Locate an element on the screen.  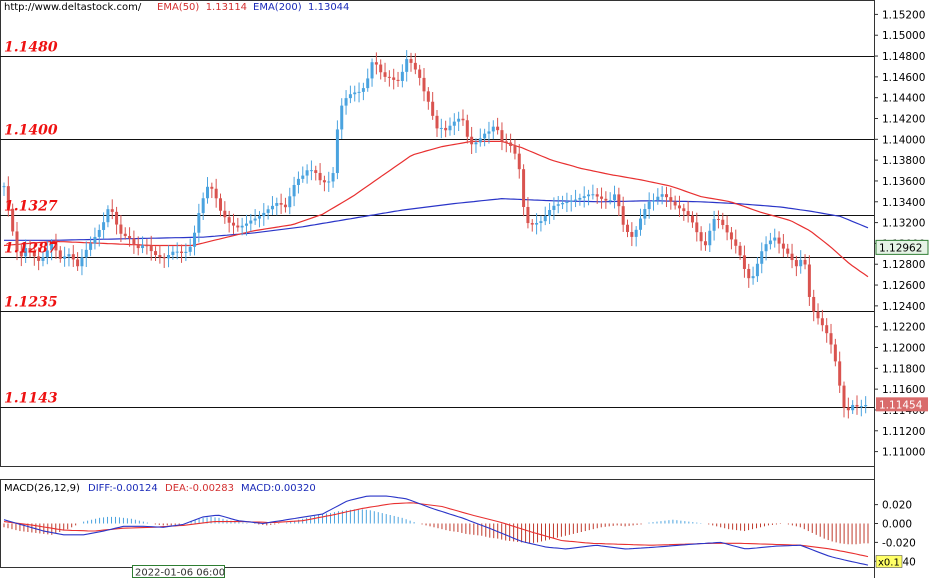
price-tick-8: 1.13600 is located at coordinates (903, 182).